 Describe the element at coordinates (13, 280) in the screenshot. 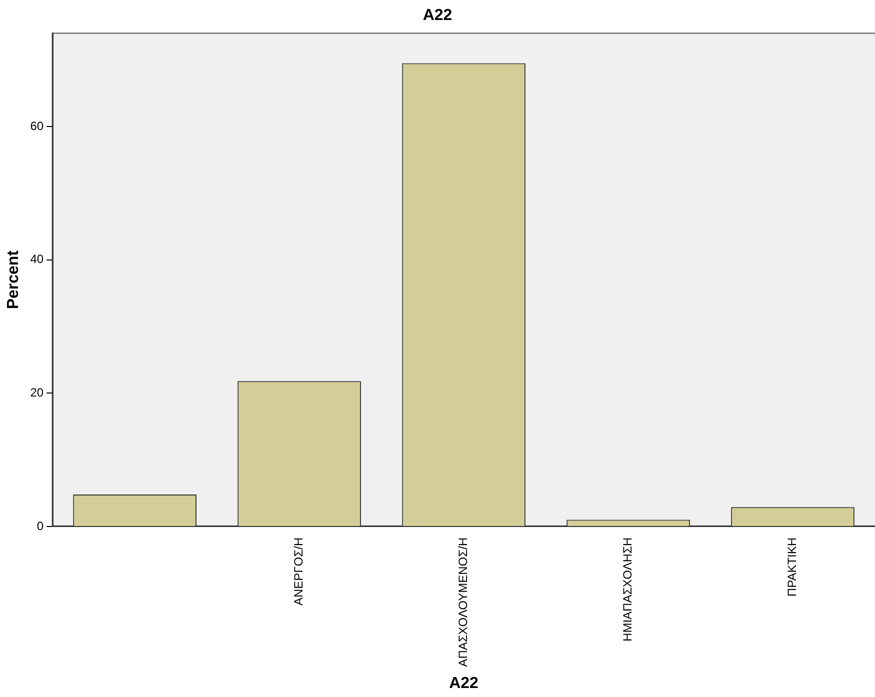

I see `y-axis-title: Percent` at that location.